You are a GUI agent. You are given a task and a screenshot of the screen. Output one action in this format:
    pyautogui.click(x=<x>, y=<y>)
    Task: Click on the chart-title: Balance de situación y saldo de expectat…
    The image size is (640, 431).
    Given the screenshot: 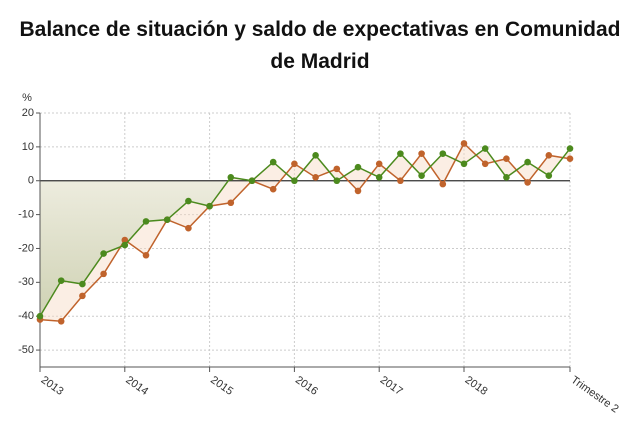 What is the action you would take?
    pyautogui.click(x=320, y=45)
    